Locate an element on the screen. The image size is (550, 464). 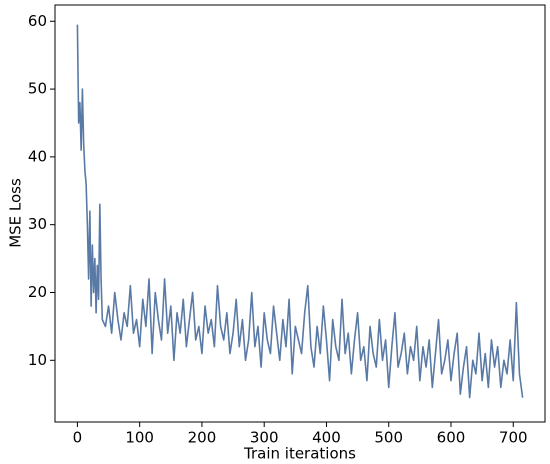
x-tick-label: 100 is located at coordinates (139, 438).